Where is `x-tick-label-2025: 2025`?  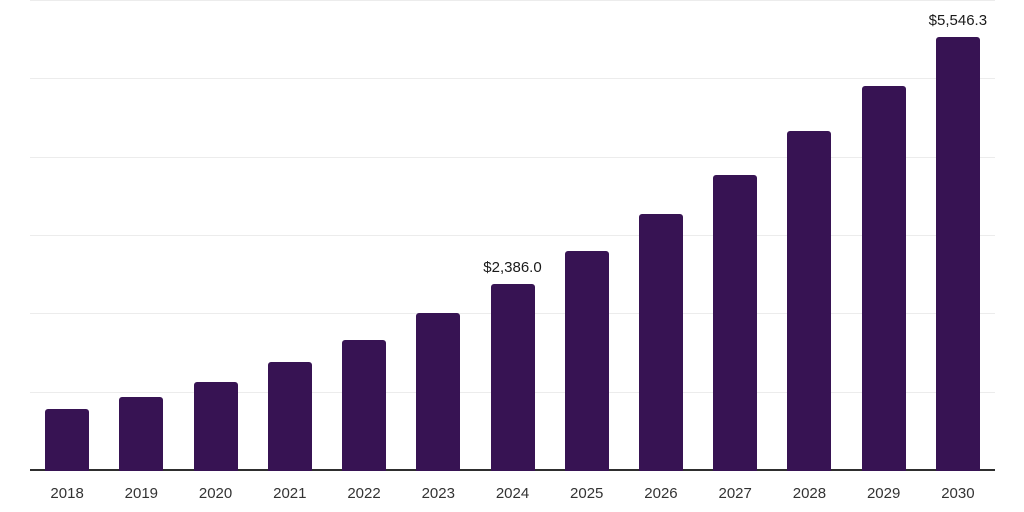 x-tick-label-2025: 2025 is located at coordinates (587, 493).